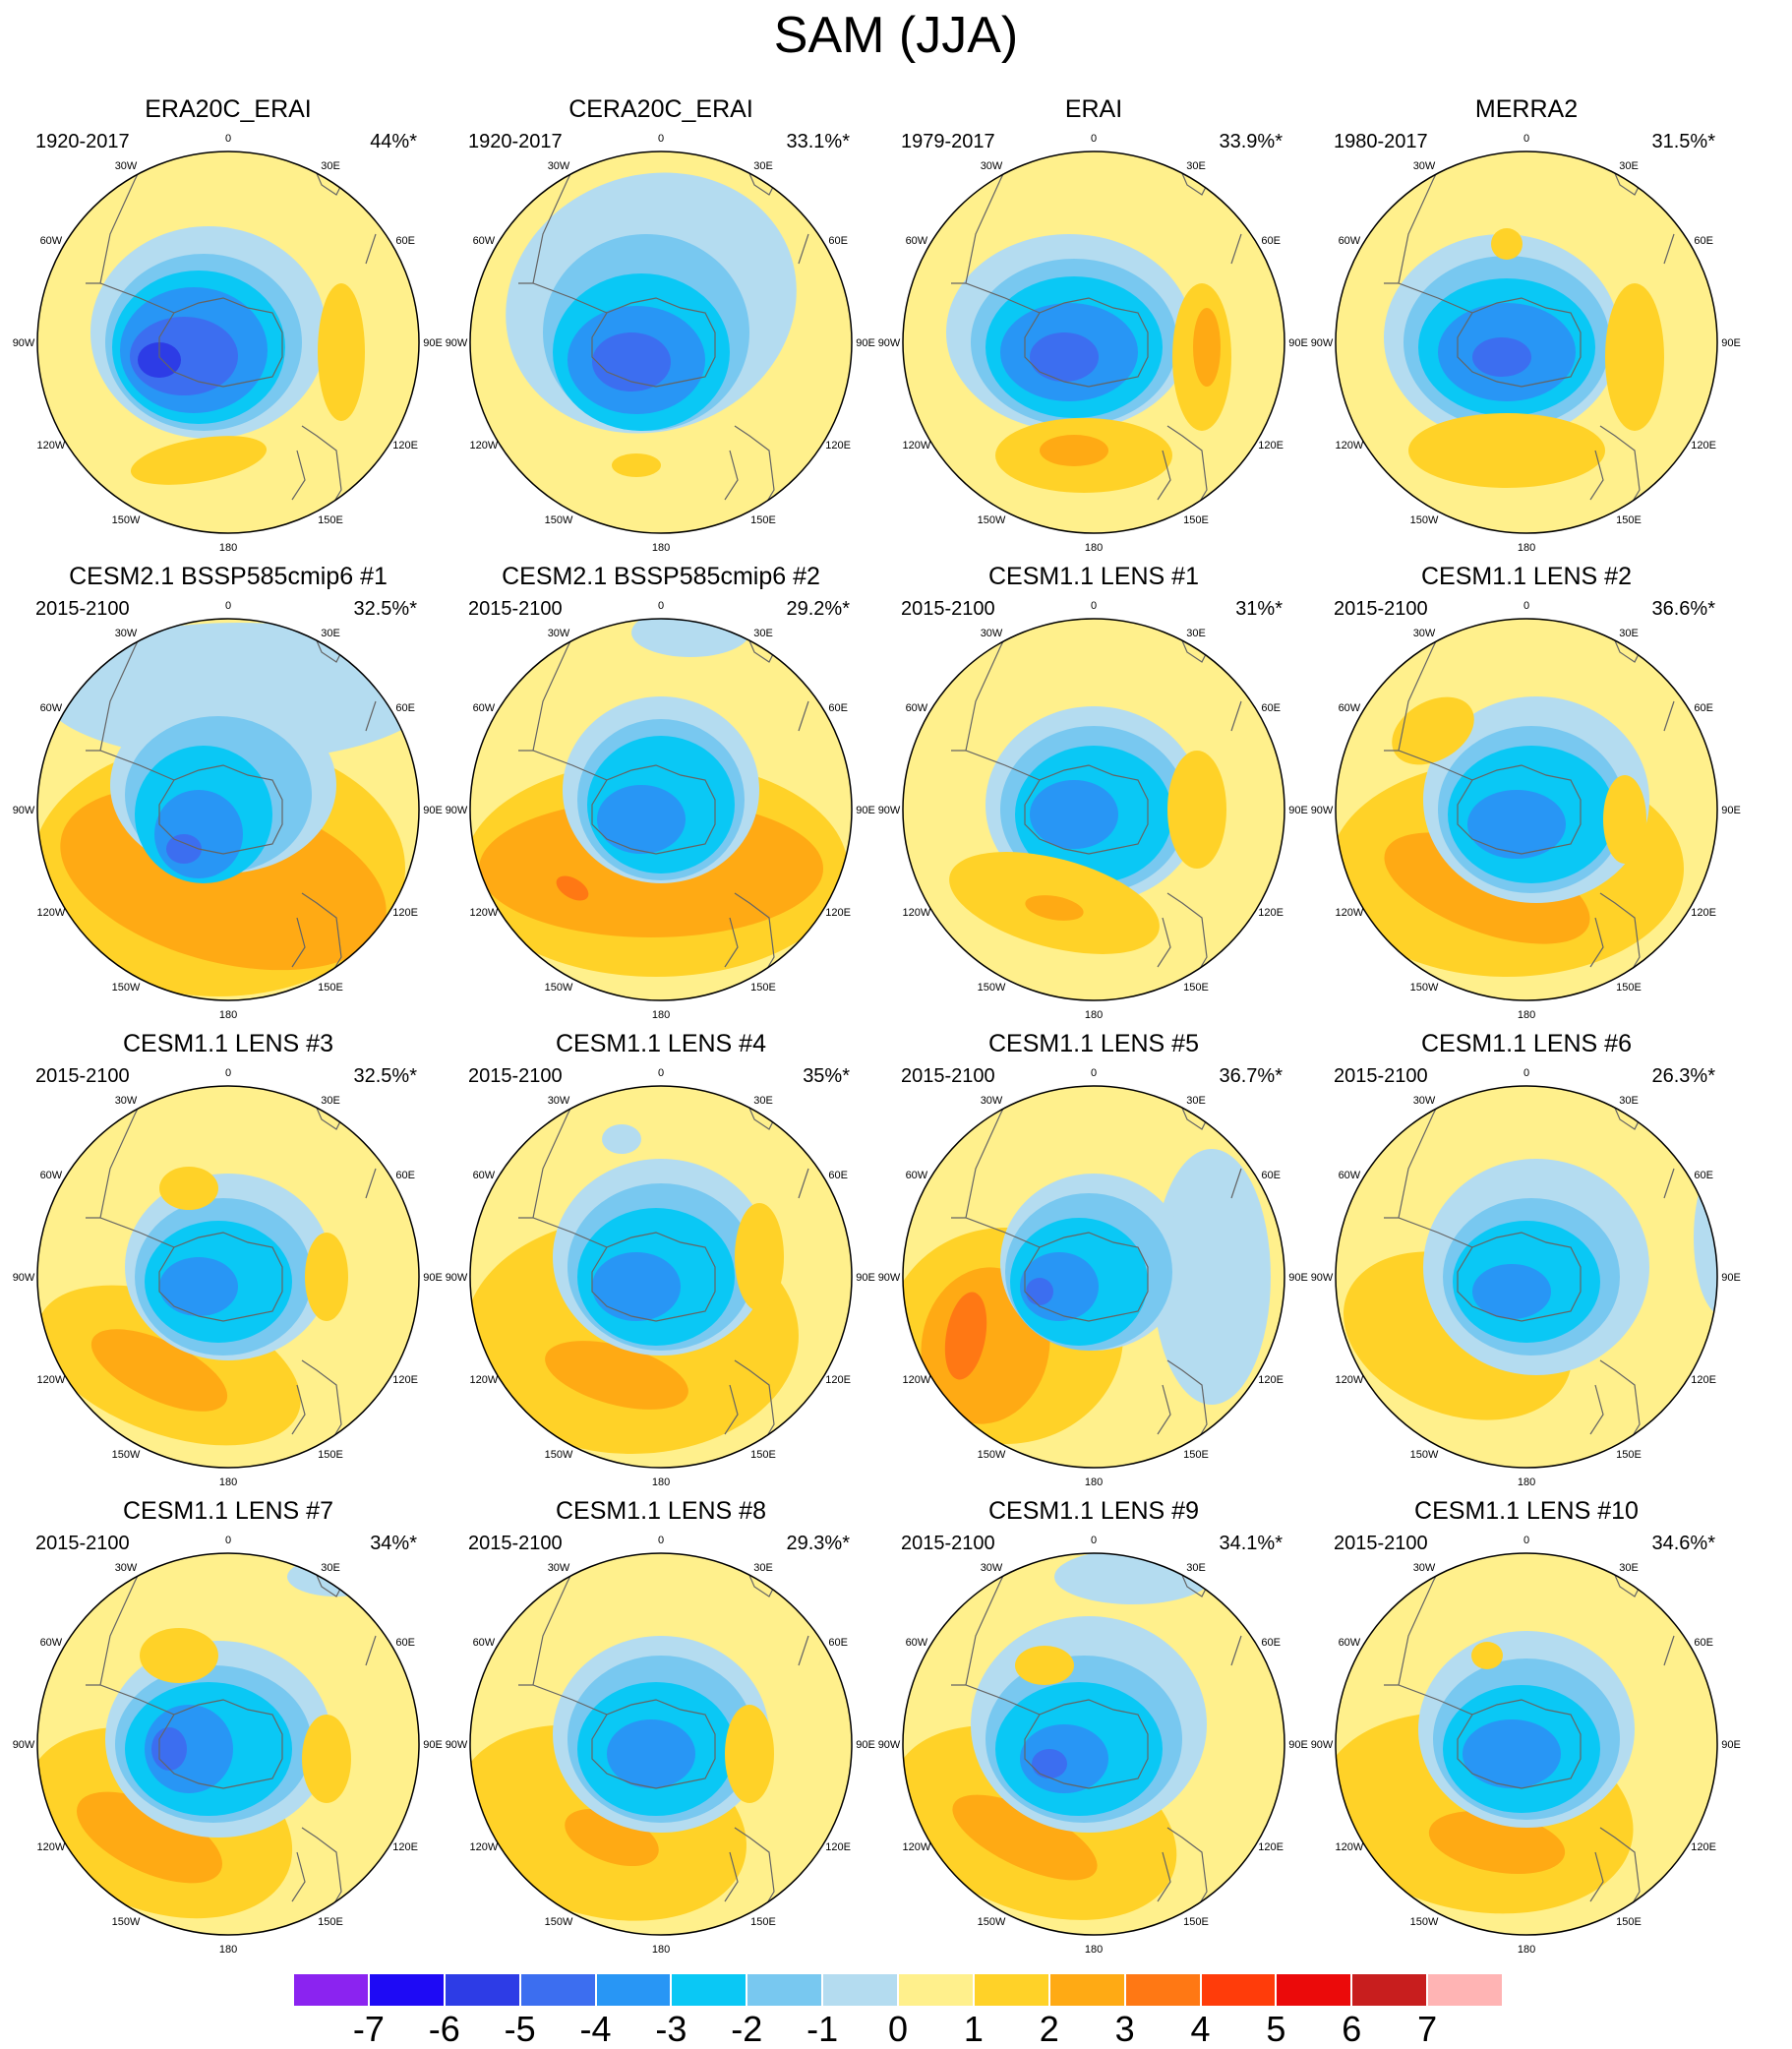 The height and width of the screenshot is (2049, 1792). Describe the element at coordinates (1683, 1543) in the screenshot. I see `panel-variance-percent: 34.6%*` at that location.